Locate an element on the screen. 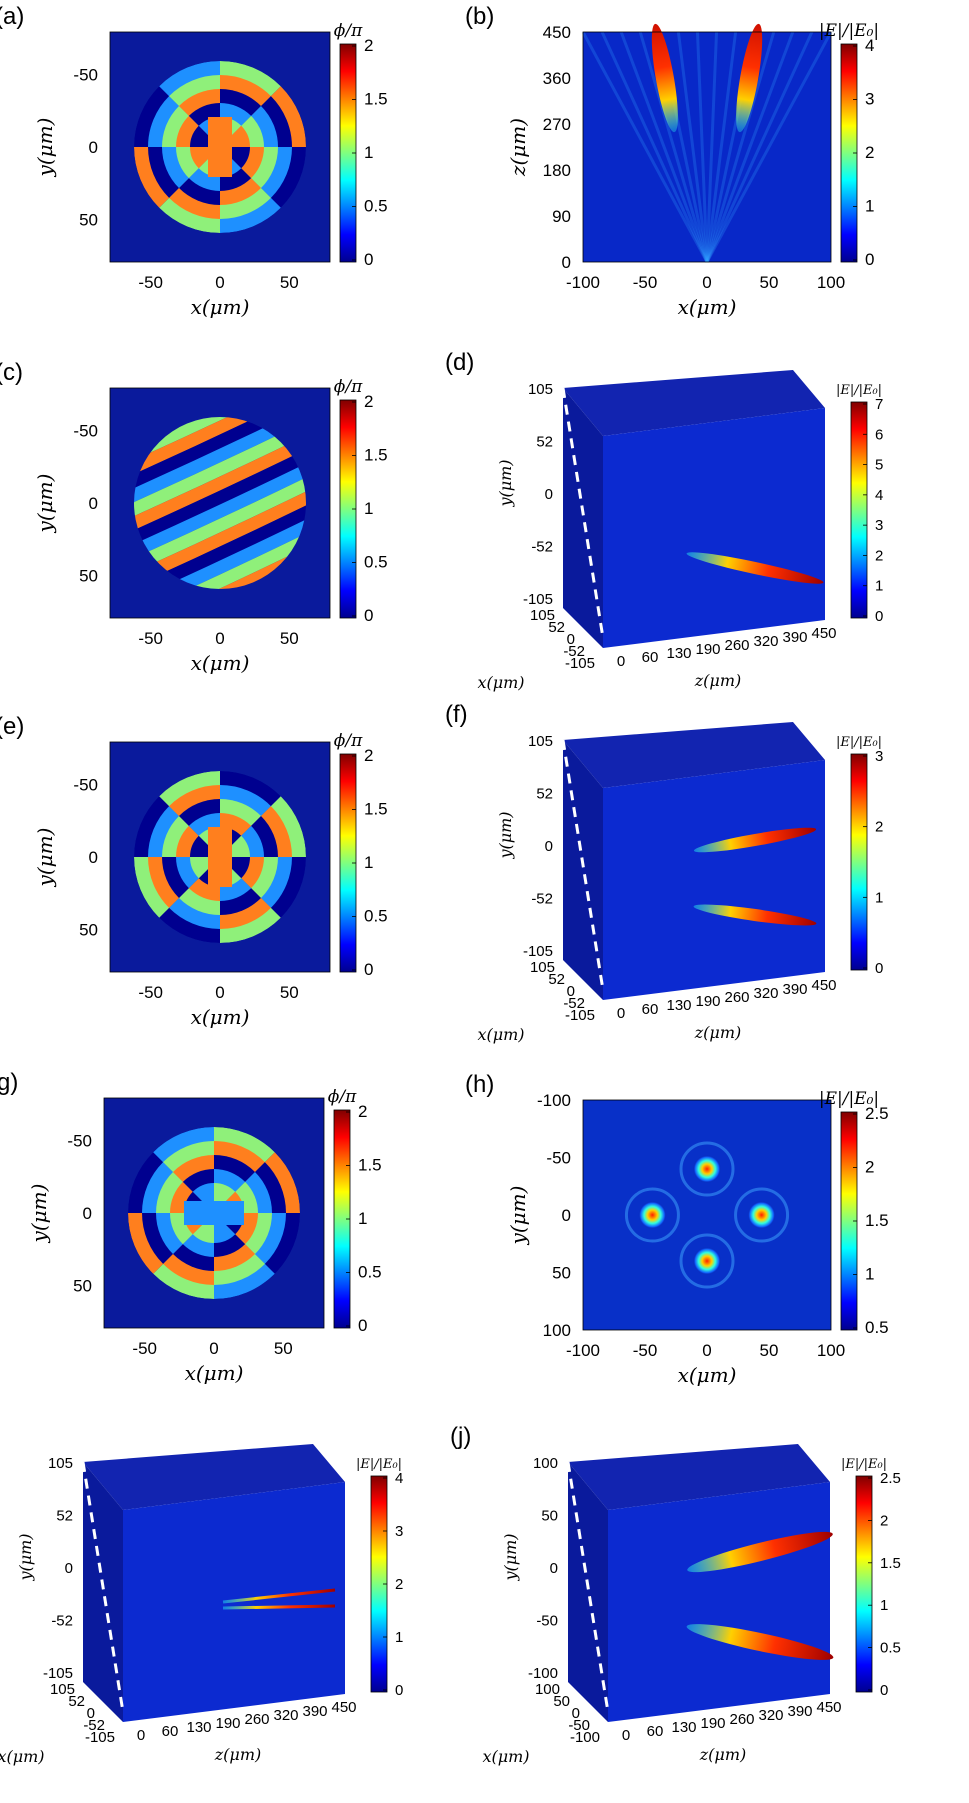  z-tick-label: 60 is located at coordinates (650, 1009).